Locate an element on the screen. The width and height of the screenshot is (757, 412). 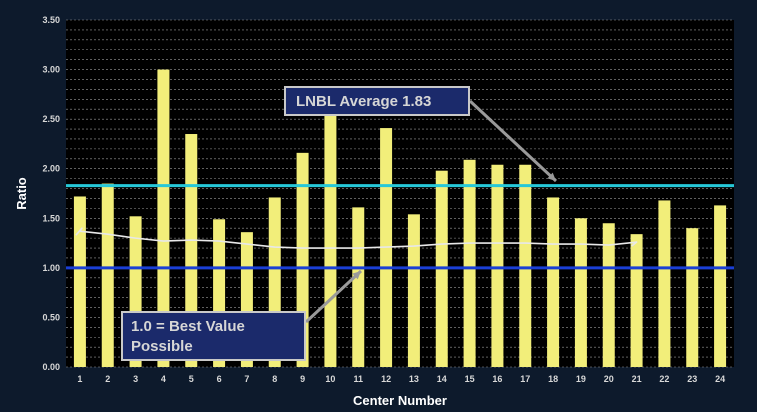
x-tick-label: 16 is located at coordinates (497, 379).